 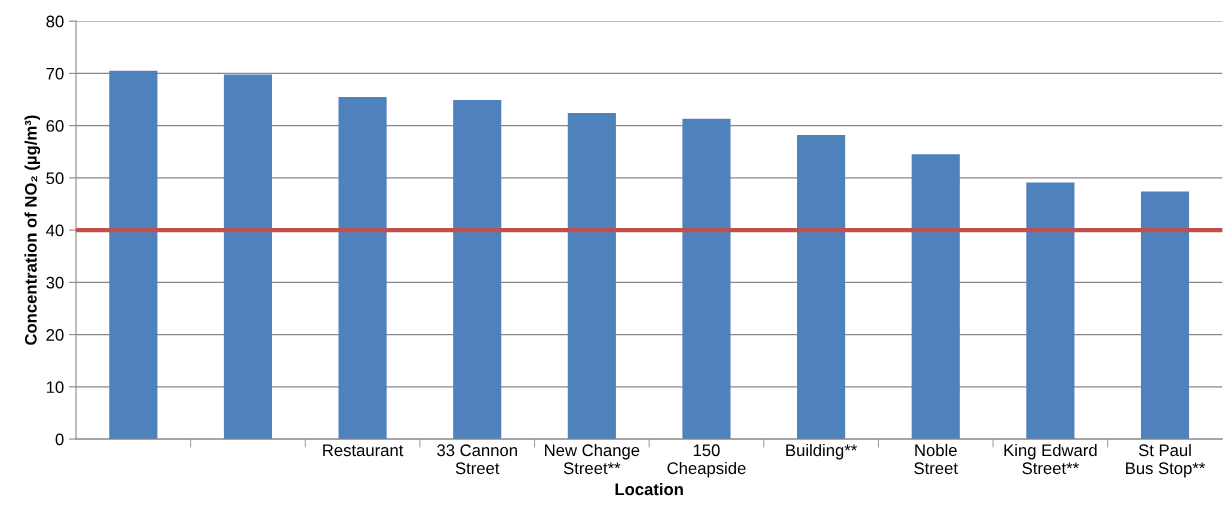 I want to click on y-tick-label: 50, so click(x=55, y=178).